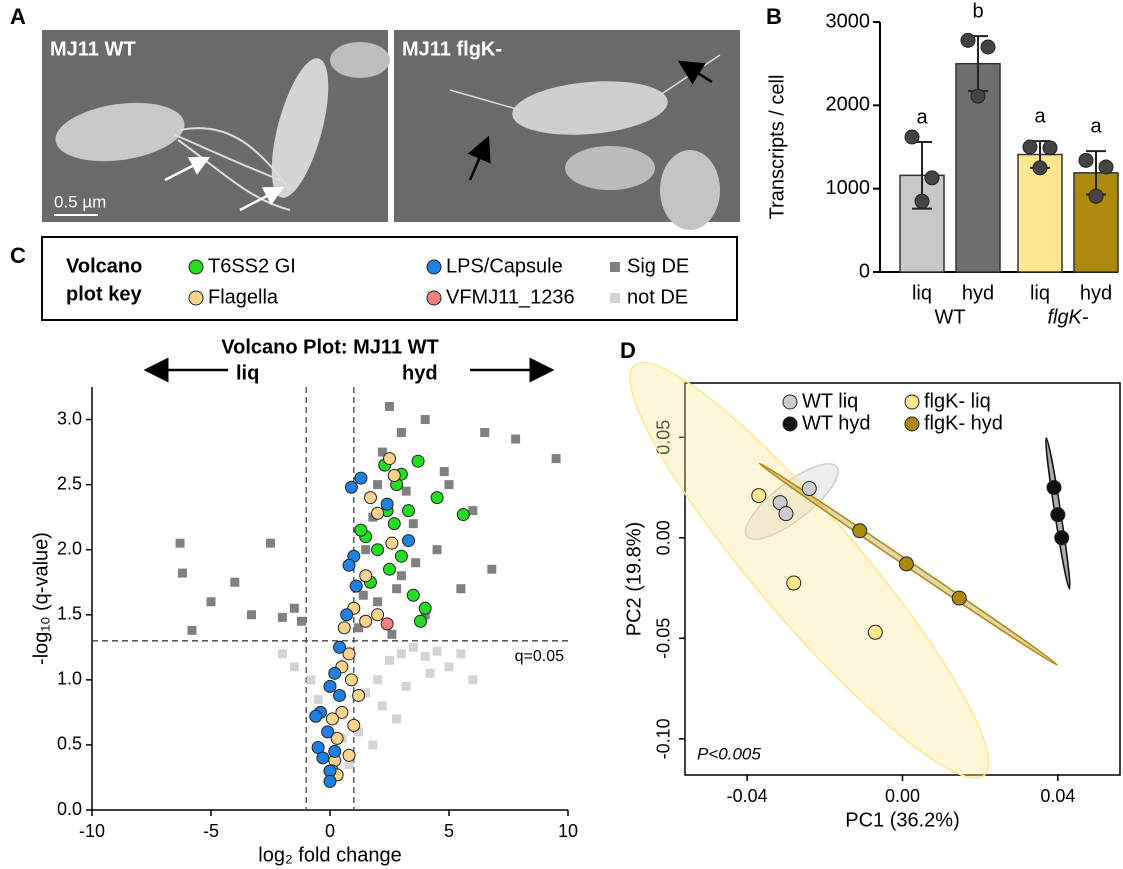 Image resolution: width=1123 pixels, height=869 pixels. Describe the element at coordinates (104, 294) in the screenshot. I see `legend-title: plot key` at that location.